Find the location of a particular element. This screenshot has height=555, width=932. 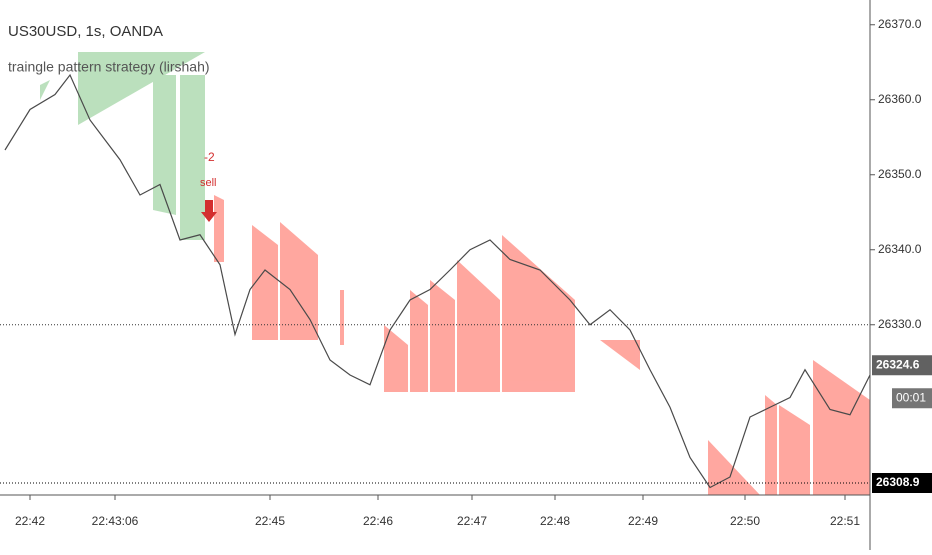

x-tick-label: 22:45 is located at coordinates (270, 521).